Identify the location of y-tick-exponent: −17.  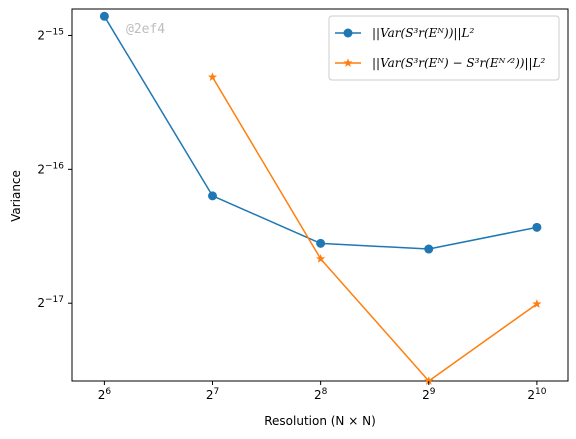
(54, 300).